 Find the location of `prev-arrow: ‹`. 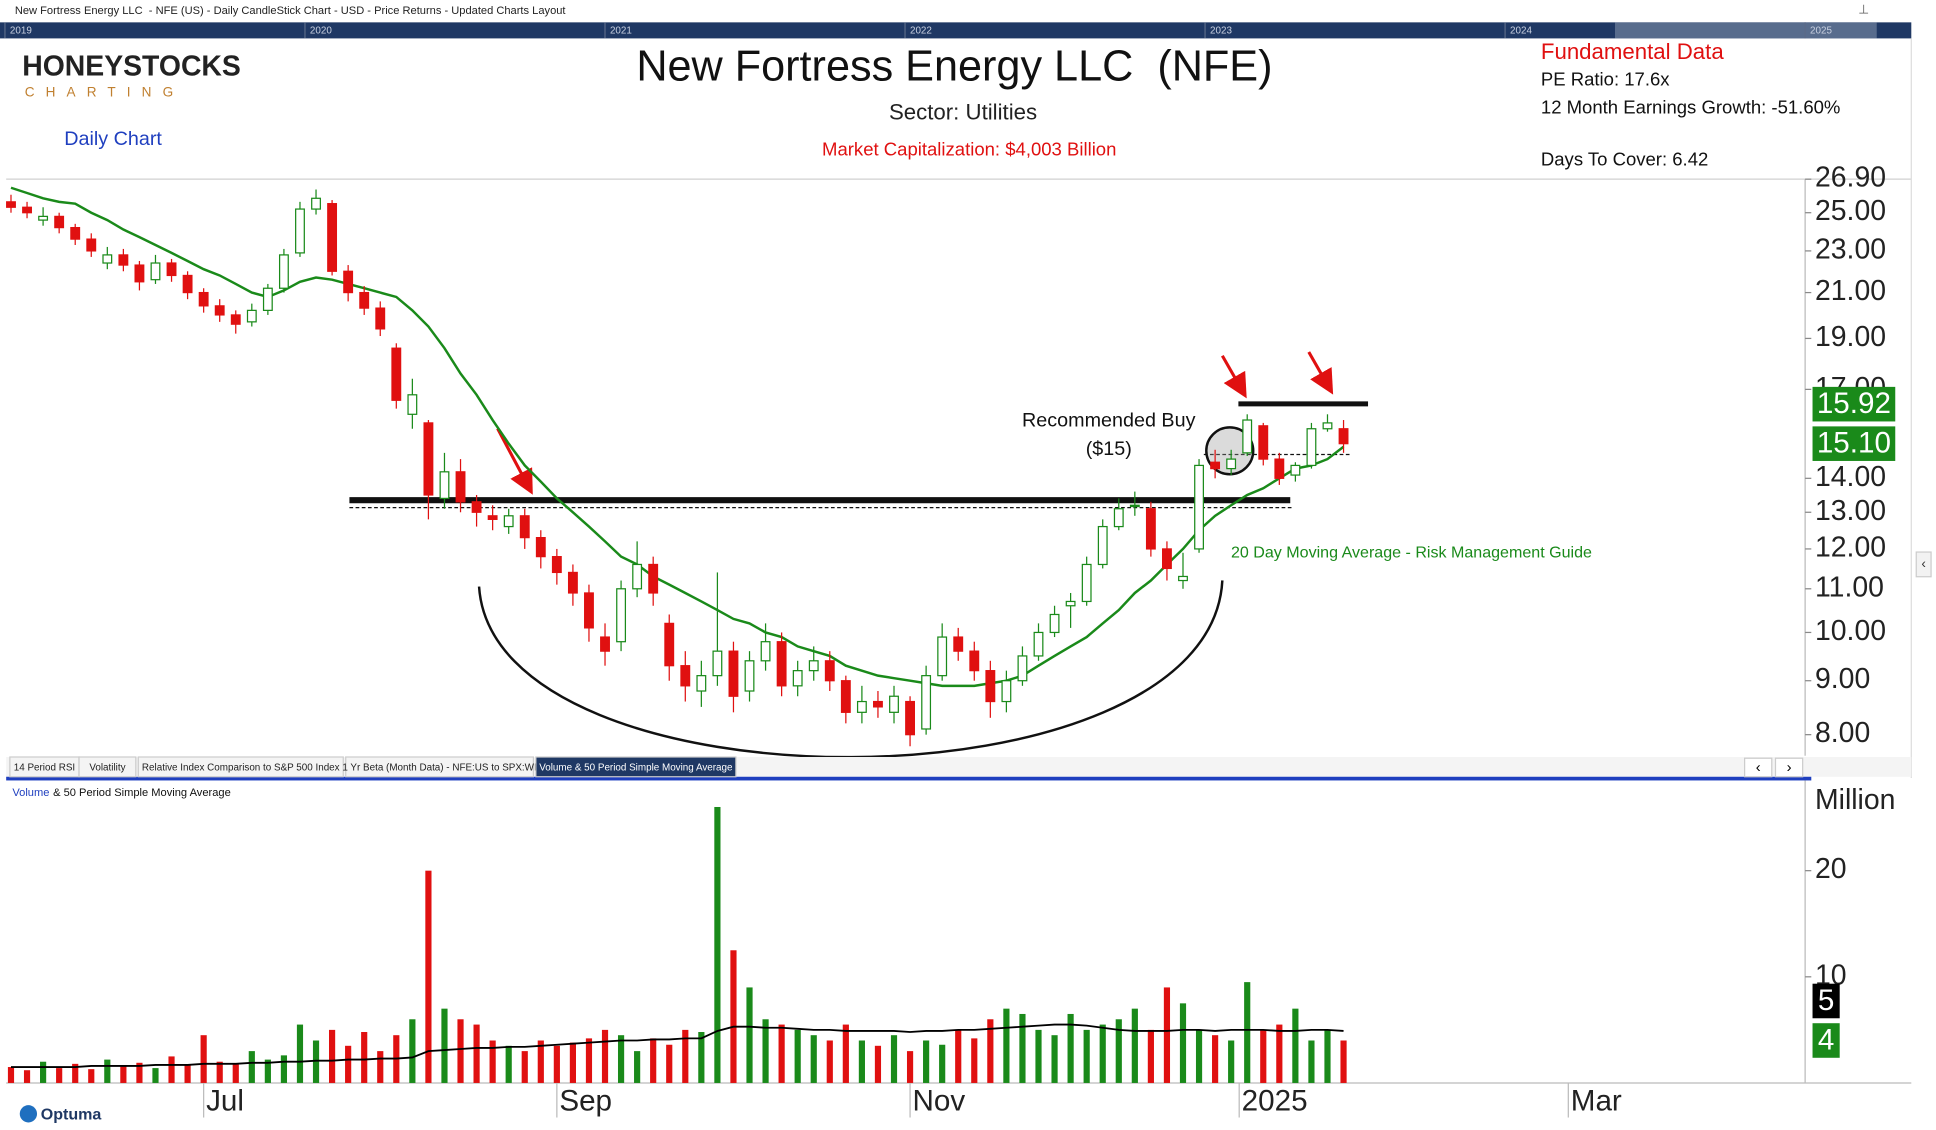

prev-arrow: ‹ is located at coordinates (1758, 768).